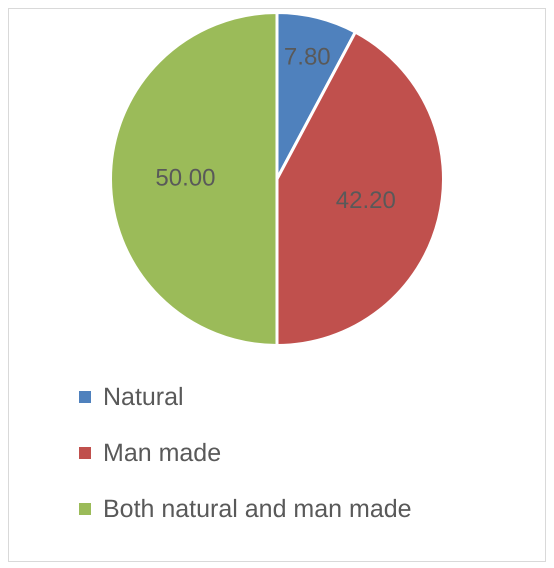 The height and width of the screenshot is (568, 554). I want to click on data-label: 50.00, so click(185, 178).